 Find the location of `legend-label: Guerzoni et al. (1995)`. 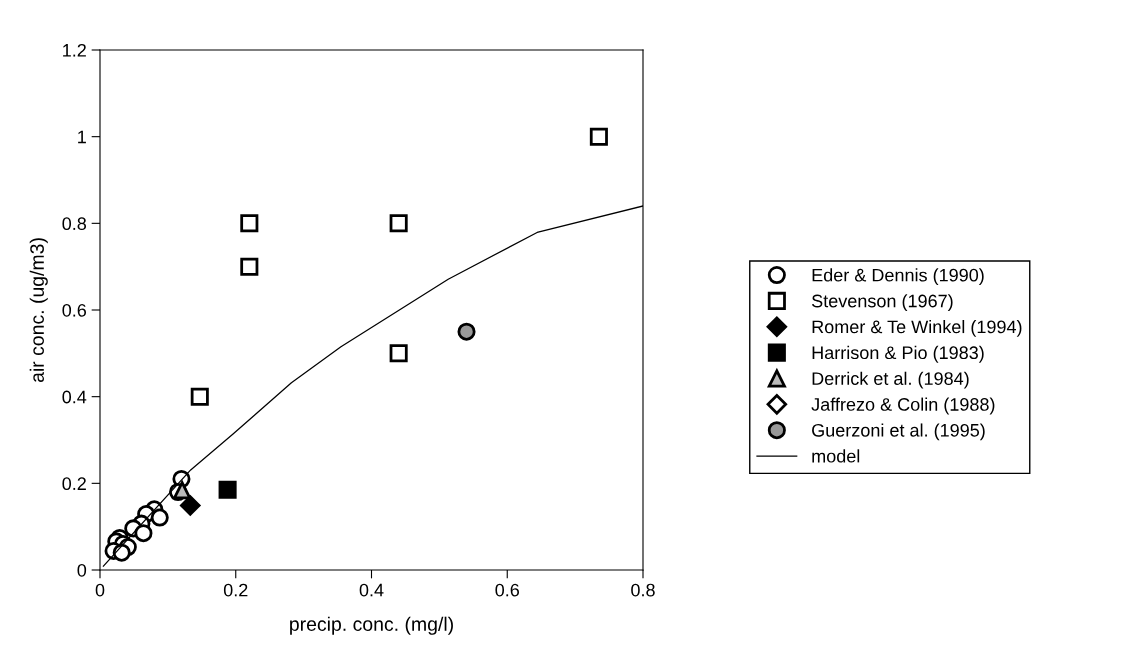

legend-label: Guerzoni et al. (1995) is located at coordinates (898, 432).